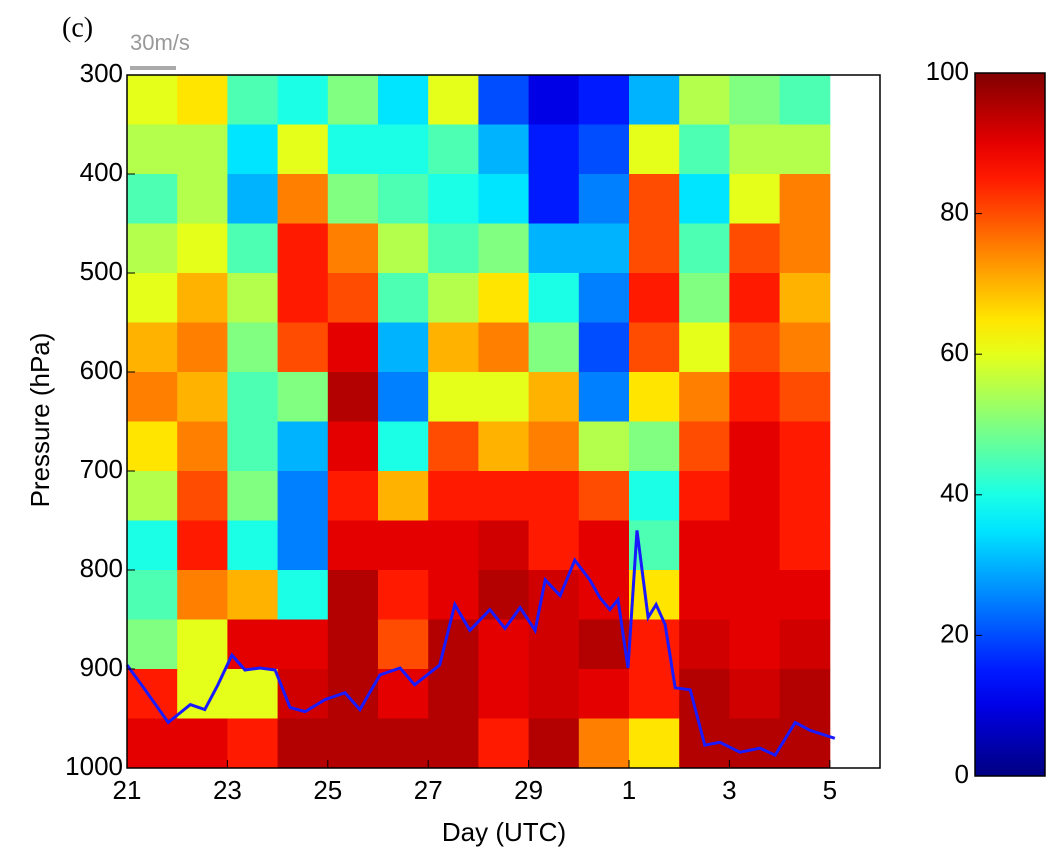  Describe the element at coordinates (962, 774) in the screenshot. I see `colorbar-tick-label: 0` at that location.